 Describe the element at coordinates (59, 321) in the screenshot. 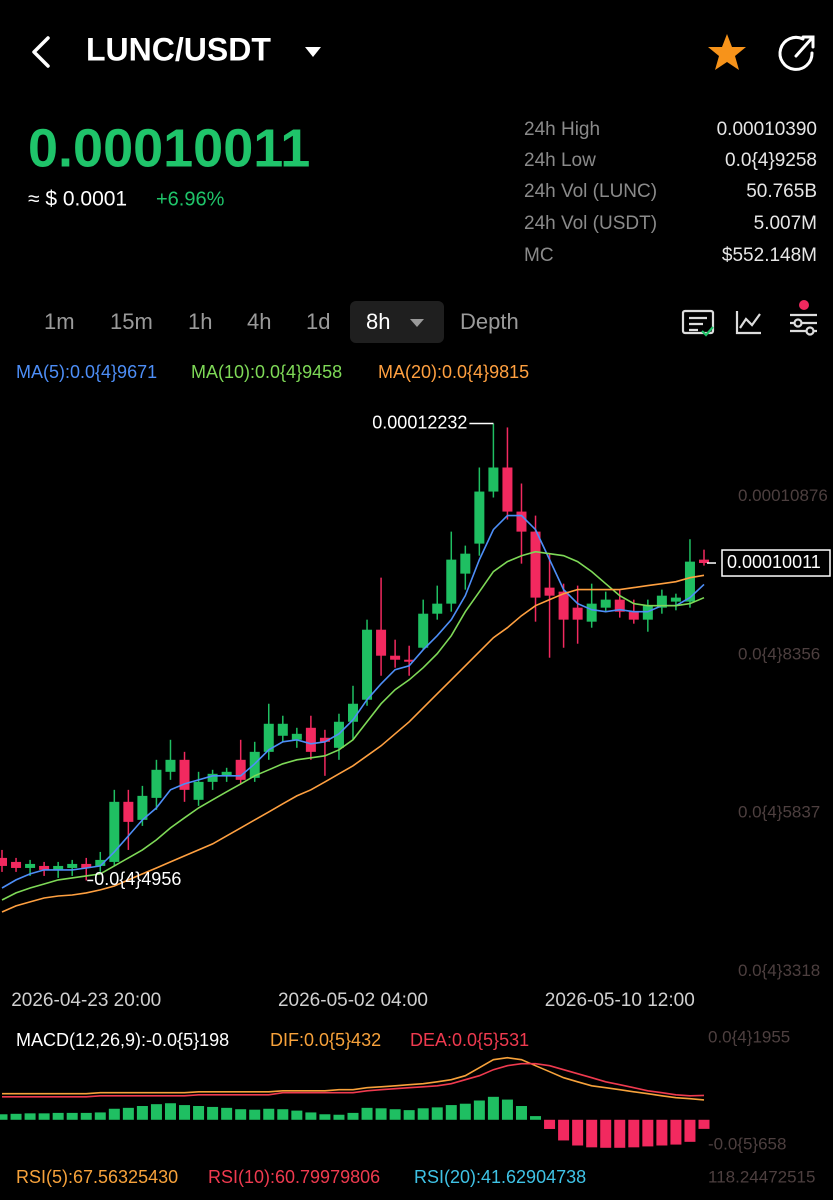

I see `interval-tab: 1m` at that location.